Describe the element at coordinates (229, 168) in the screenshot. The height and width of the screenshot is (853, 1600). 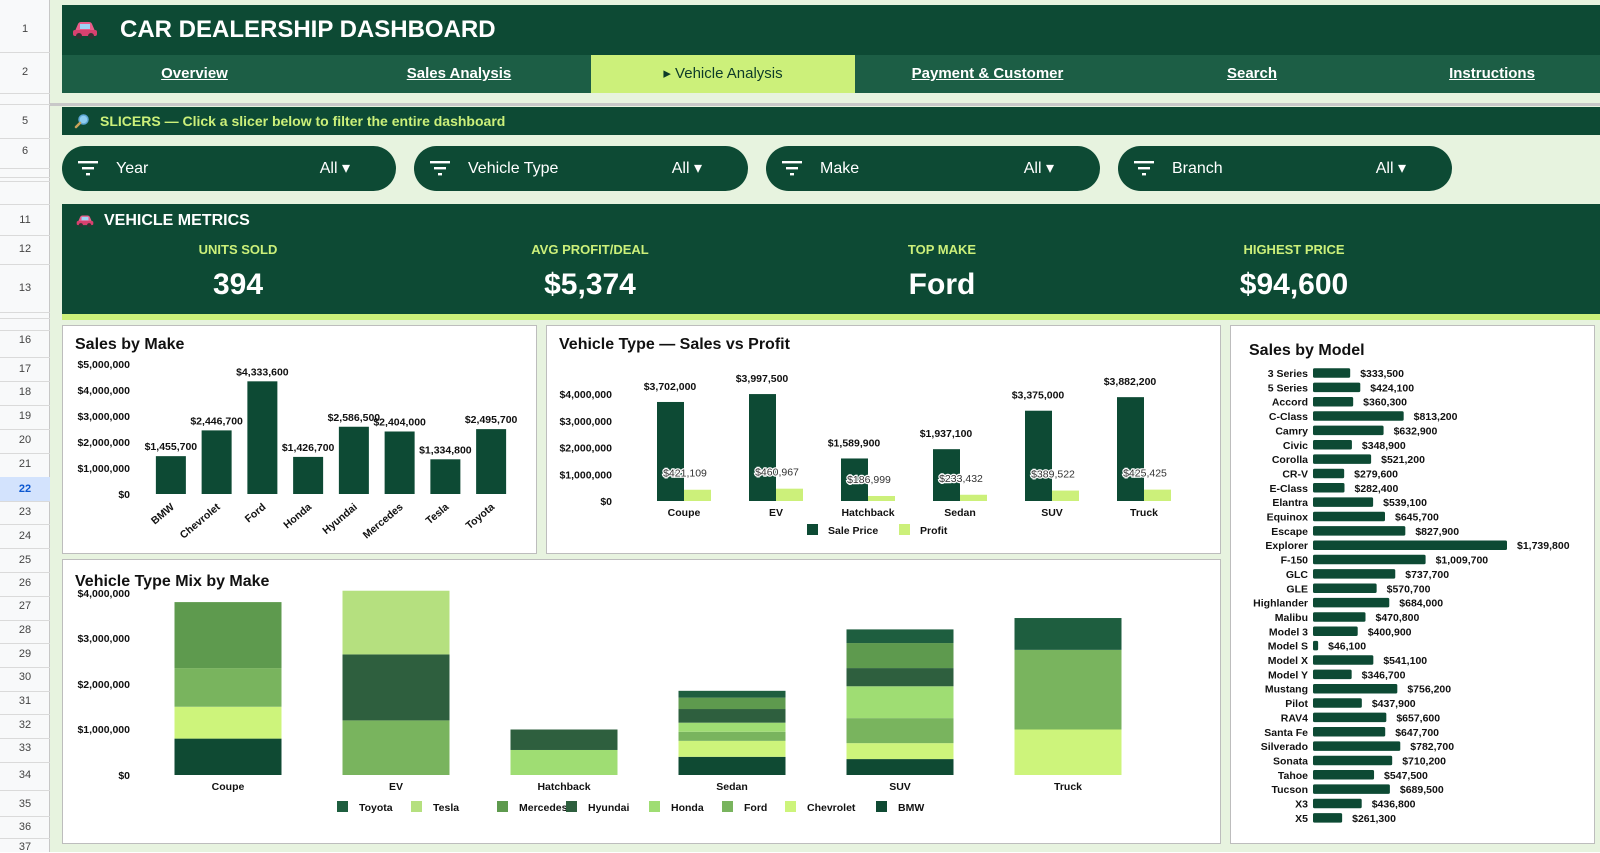
I see `slicer-year: Year All ▾` at that location.